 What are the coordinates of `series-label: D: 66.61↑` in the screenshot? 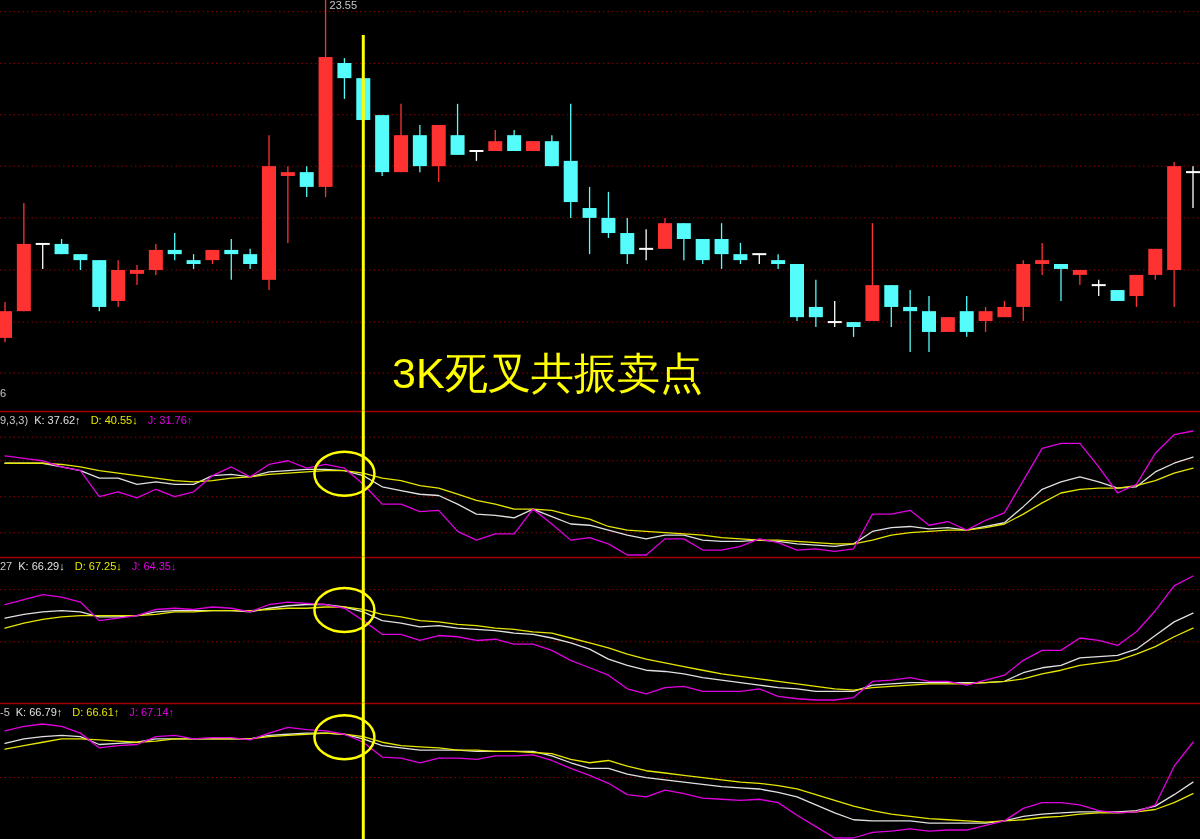 It's located at (96, 712).